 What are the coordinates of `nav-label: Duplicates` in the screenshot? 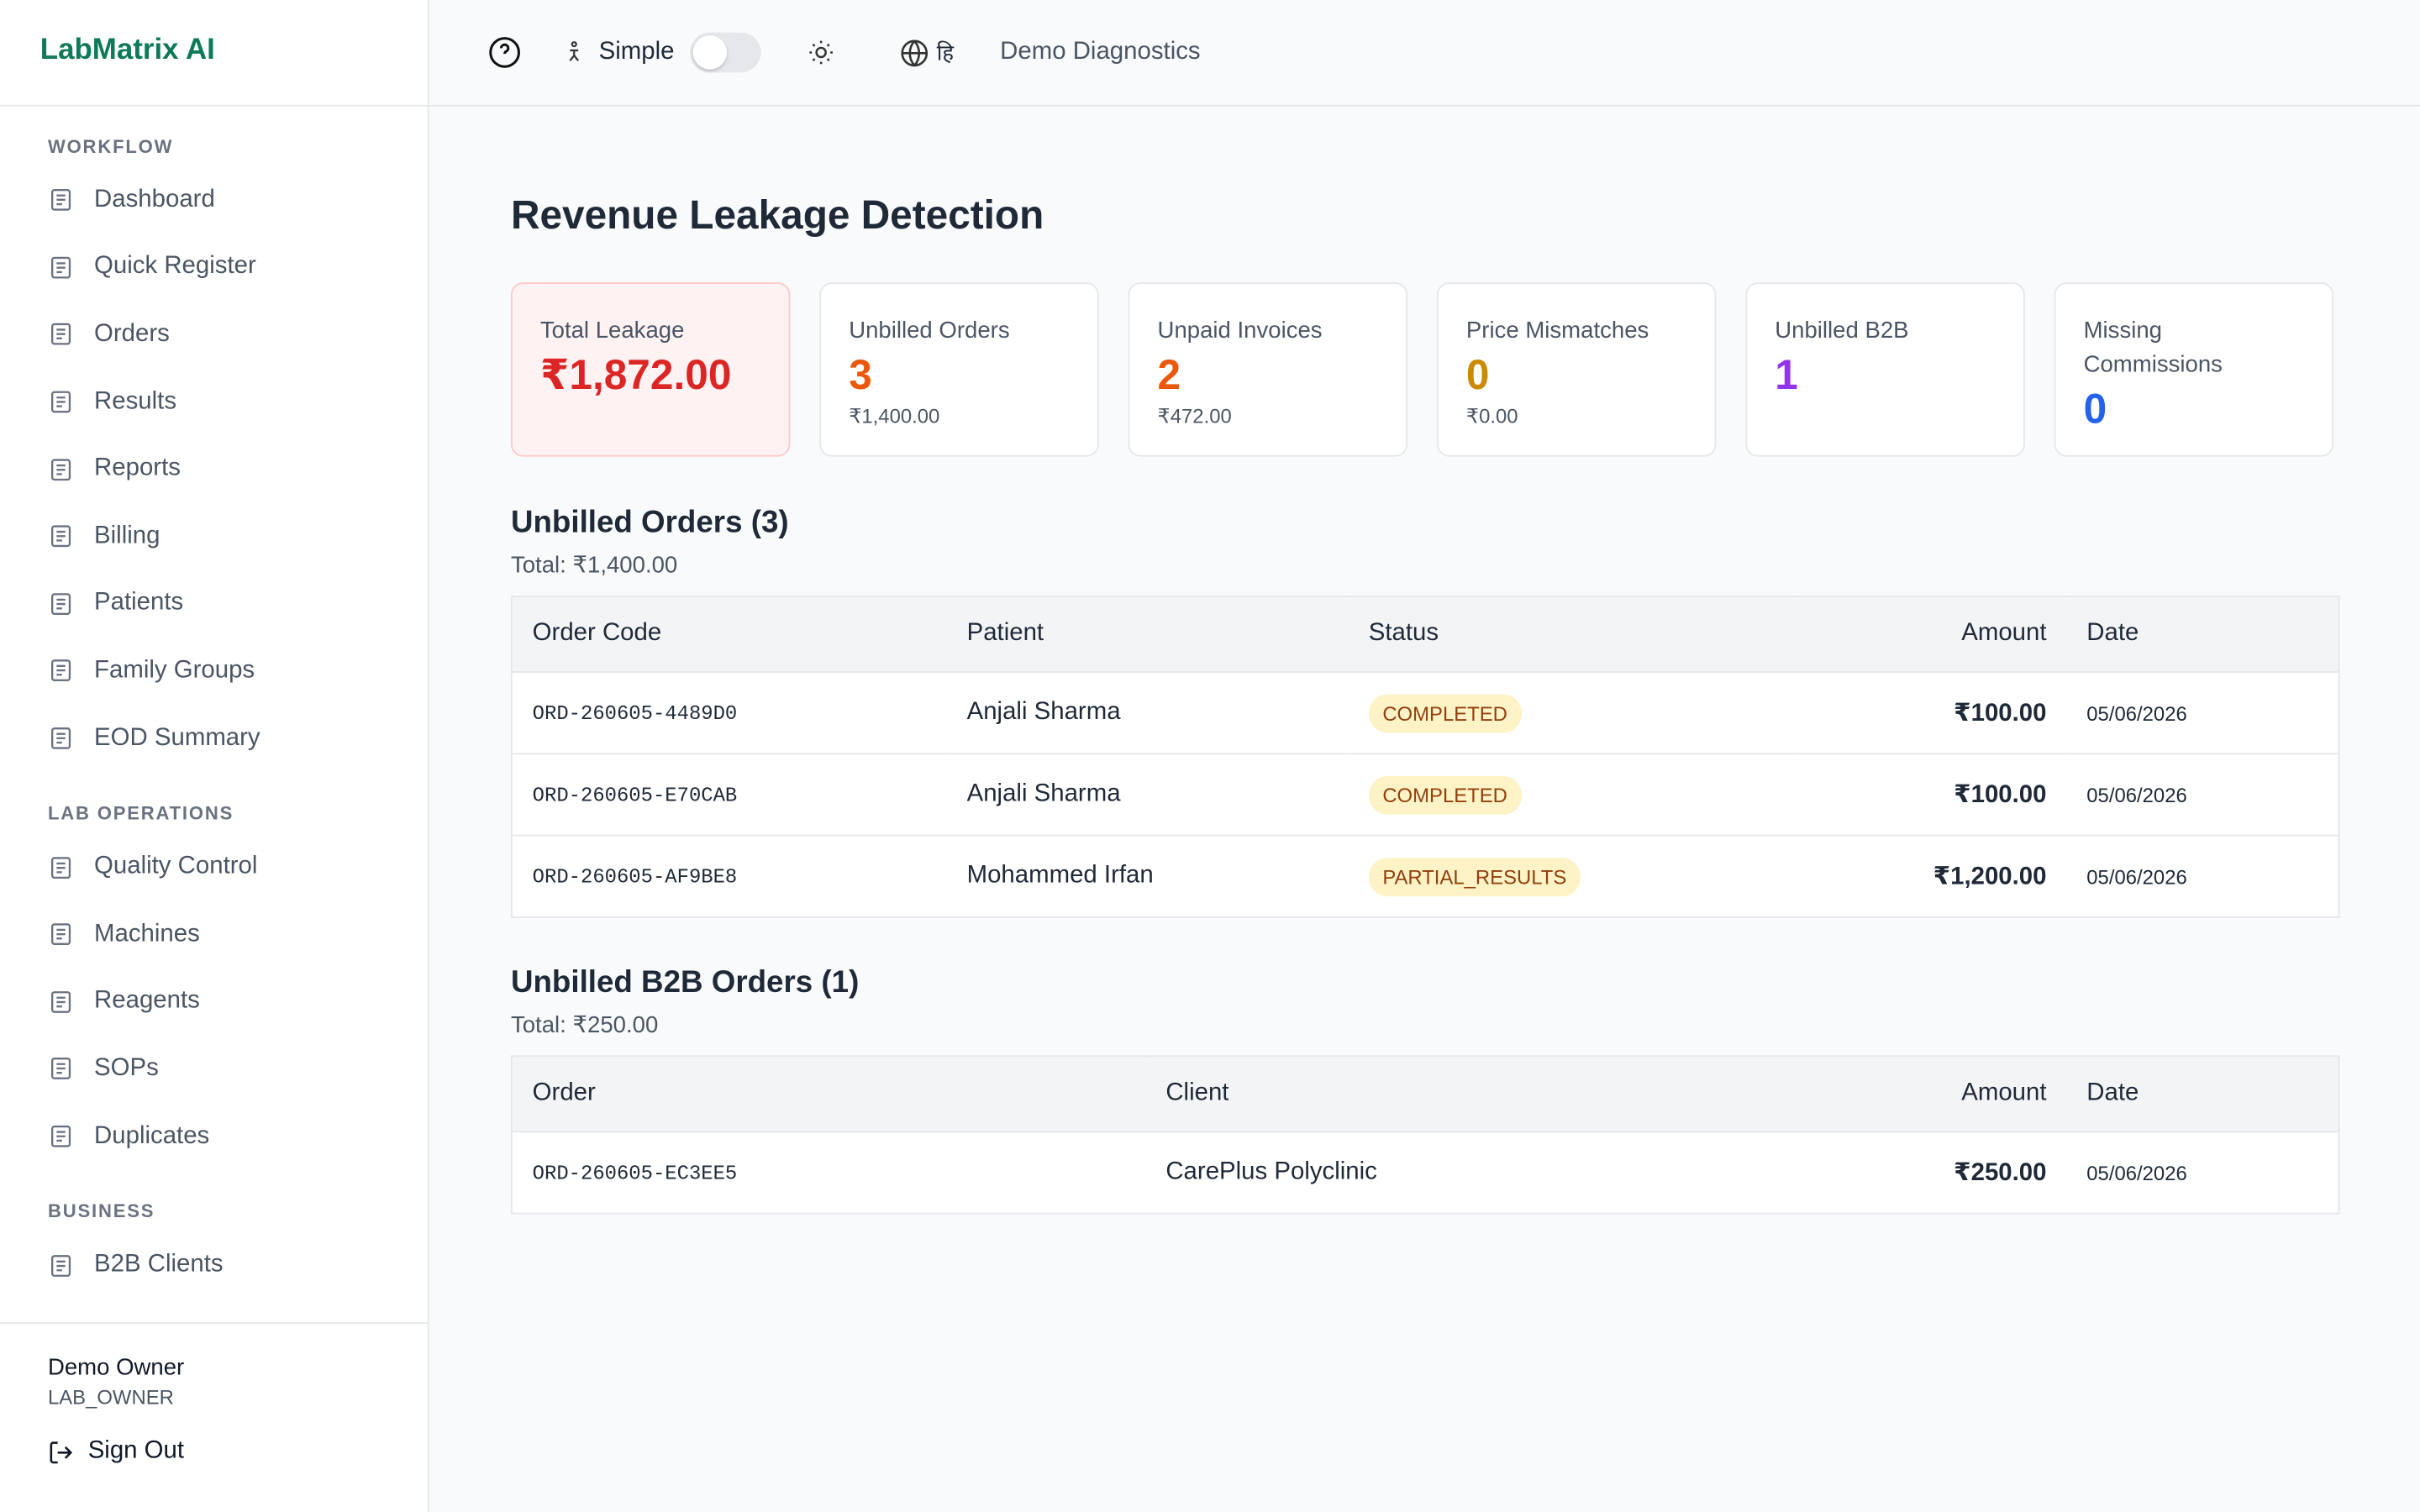 It's located at (152, 1135).